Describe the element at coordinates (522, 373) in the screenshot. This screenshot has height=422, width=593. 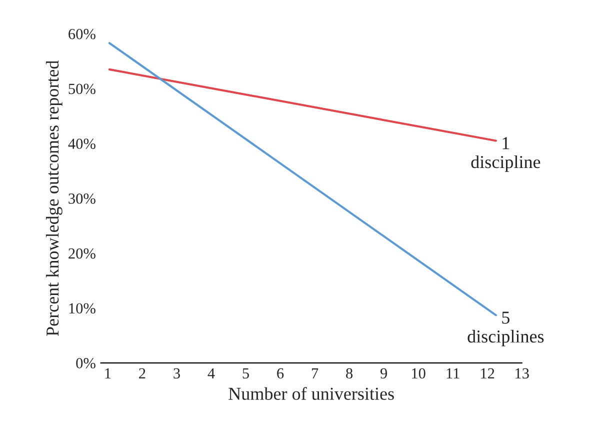
I see `x-tick-label: 13` at that location.